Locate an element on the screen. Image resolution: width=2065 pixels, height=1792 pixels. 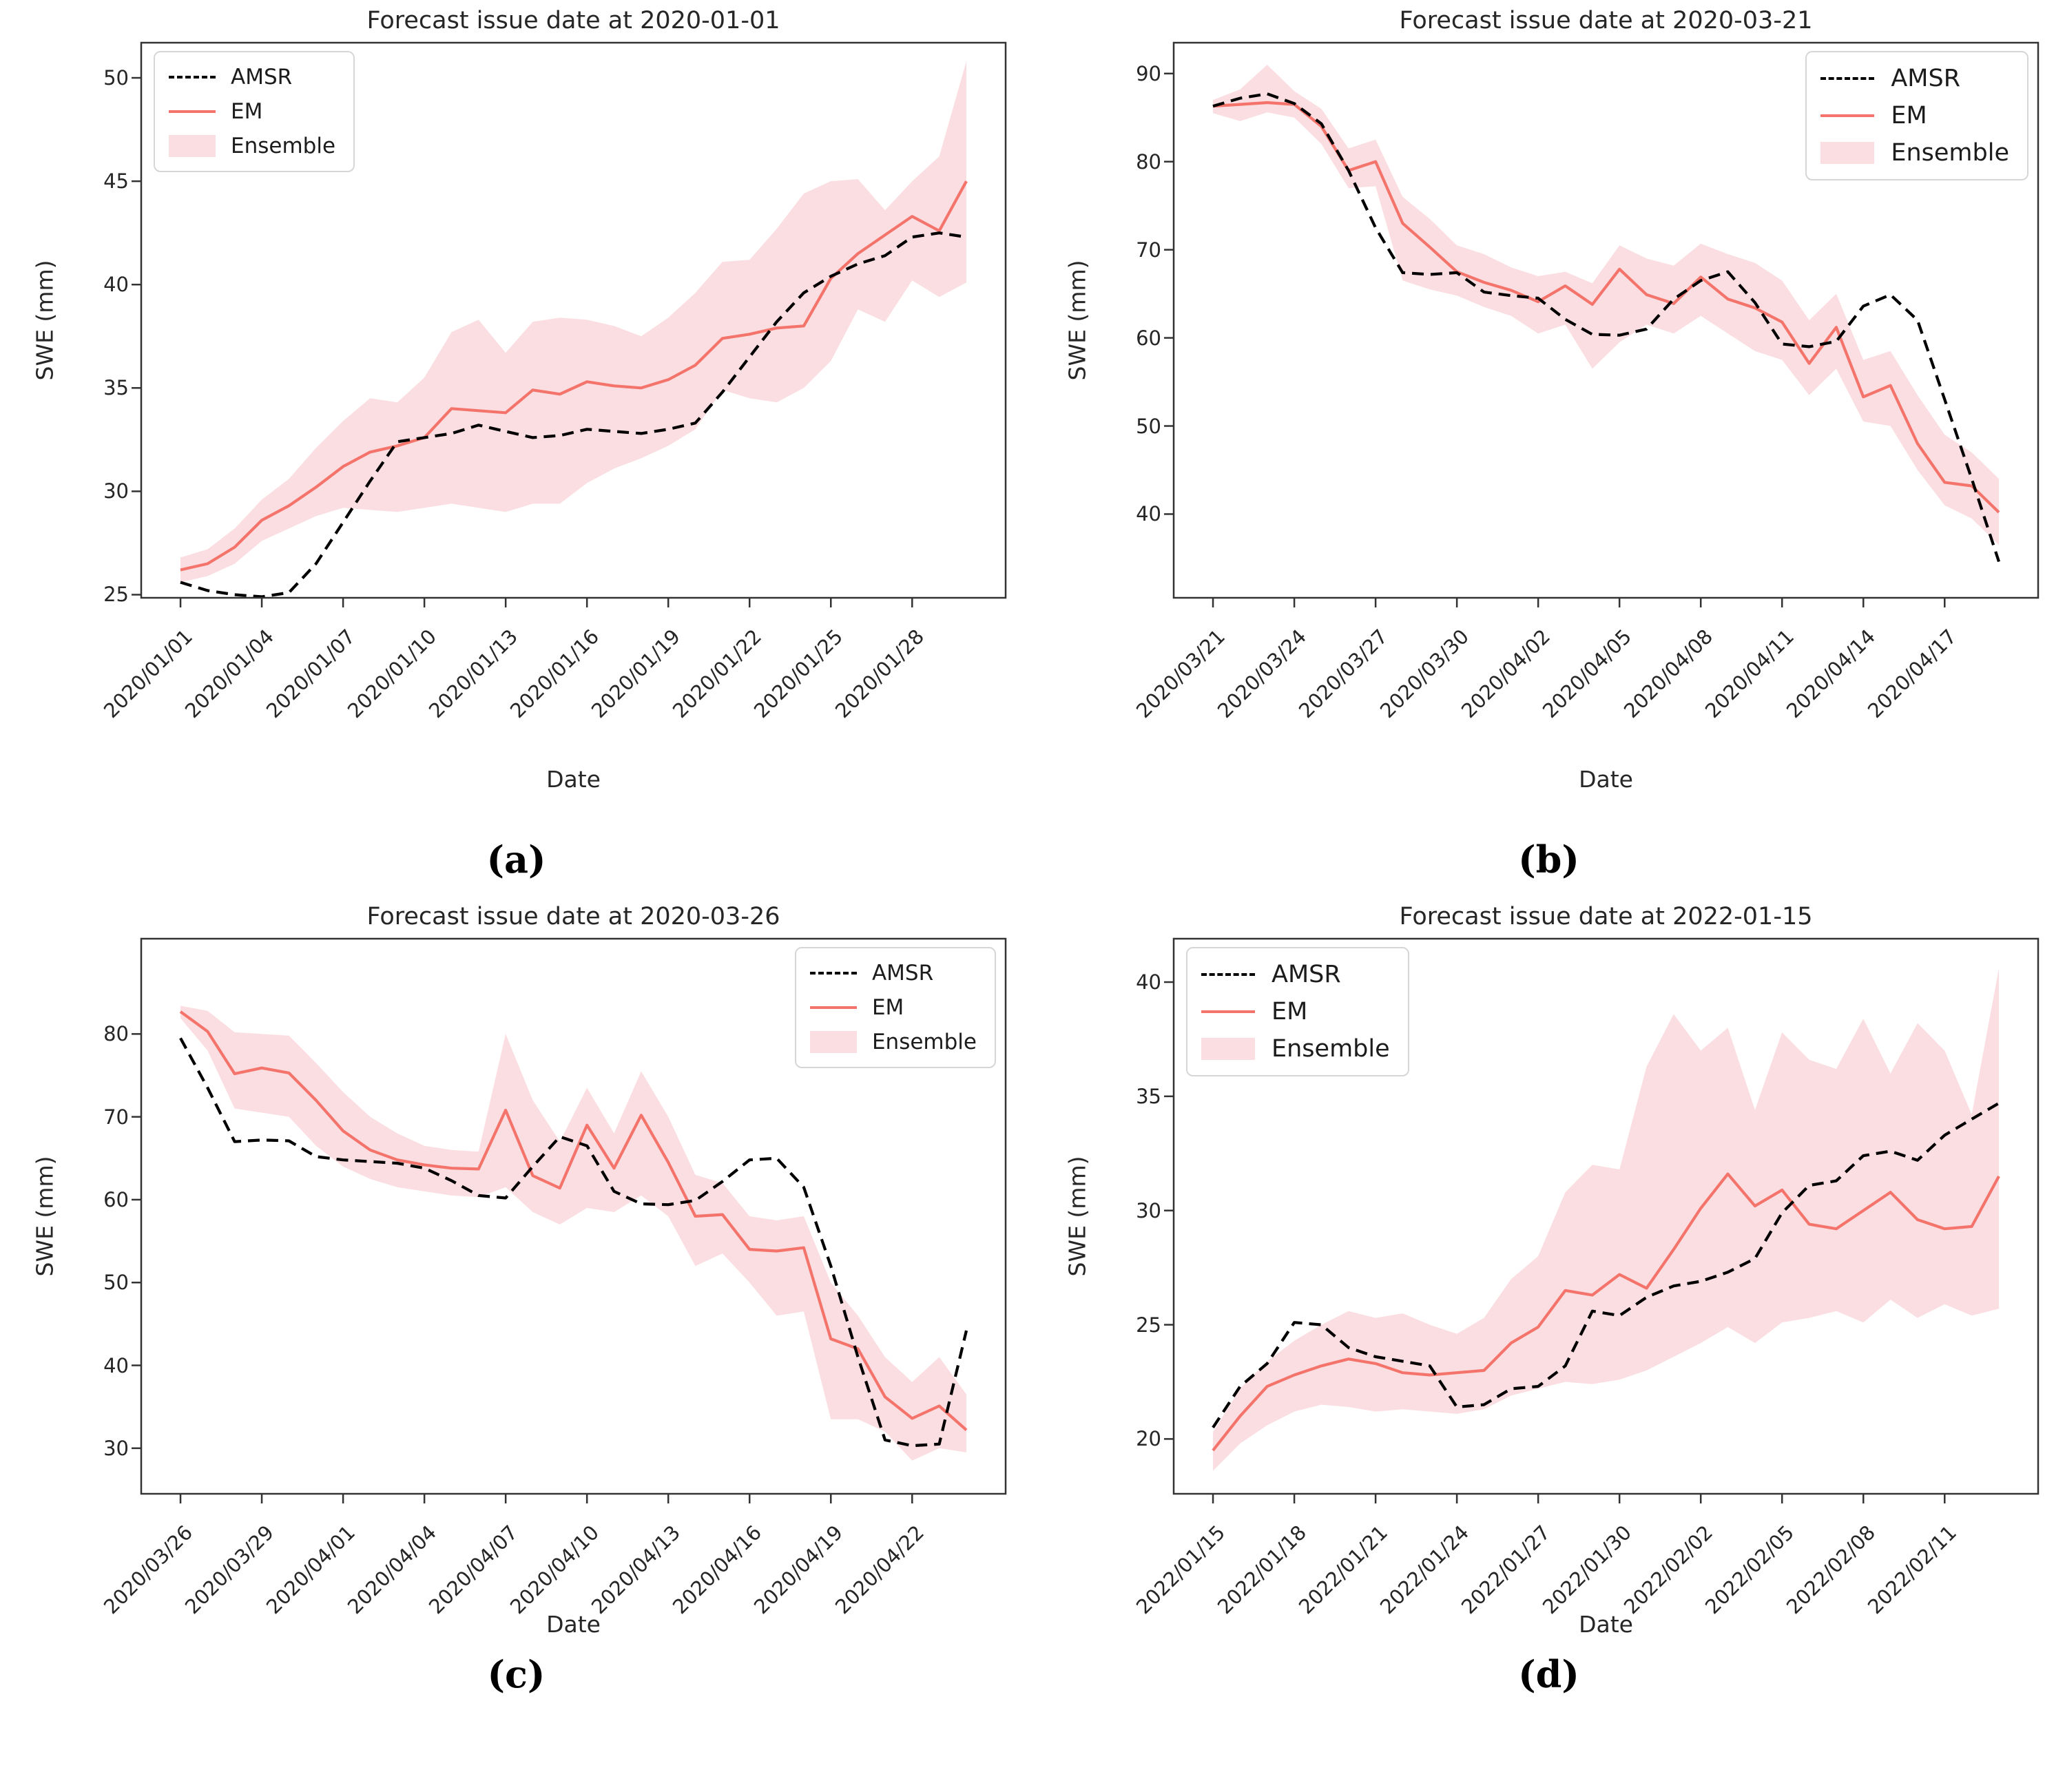
plot-area-c is located at coordinates (569, 1220).